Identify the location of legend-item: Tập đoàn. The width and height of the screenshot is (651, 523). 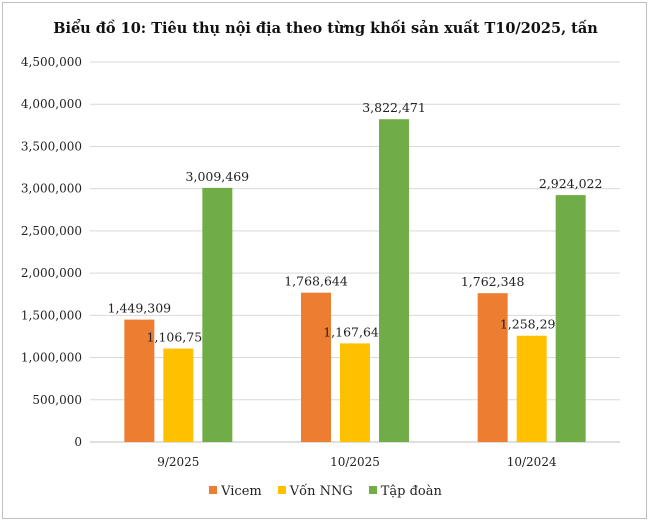
(405, 491).